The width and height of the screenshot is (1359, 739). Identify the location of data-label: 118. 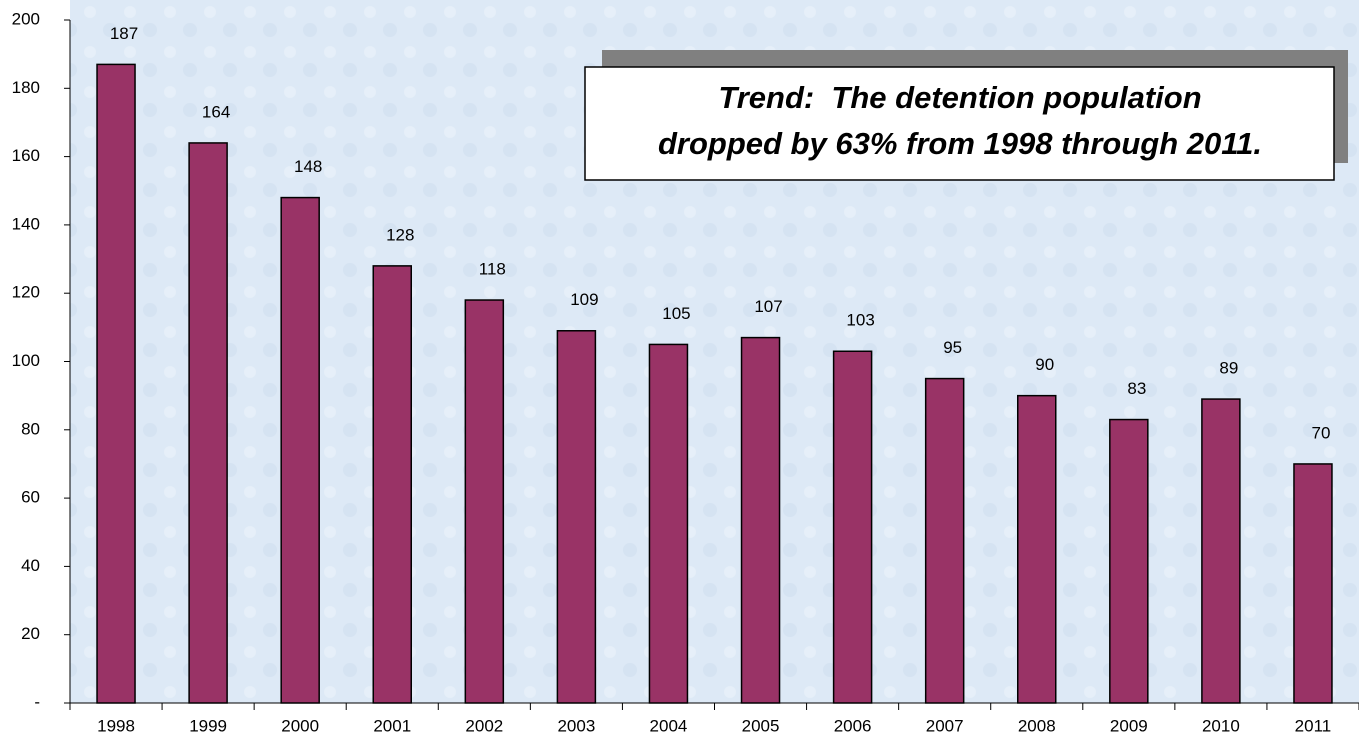
(492, 269).